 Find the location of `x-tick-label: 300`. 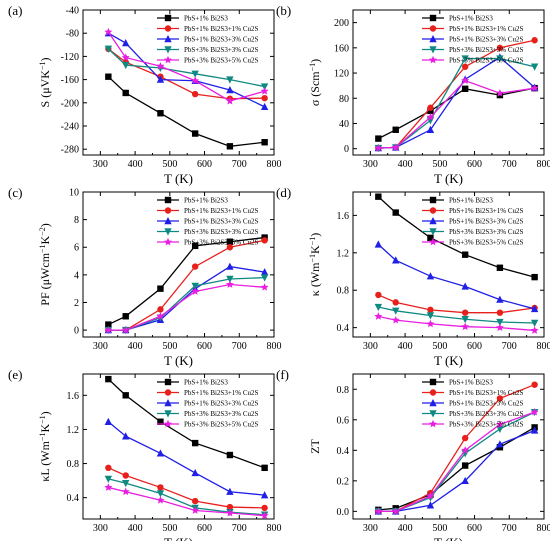

x-tick-label: 300 is located at coordinates (370, 164).